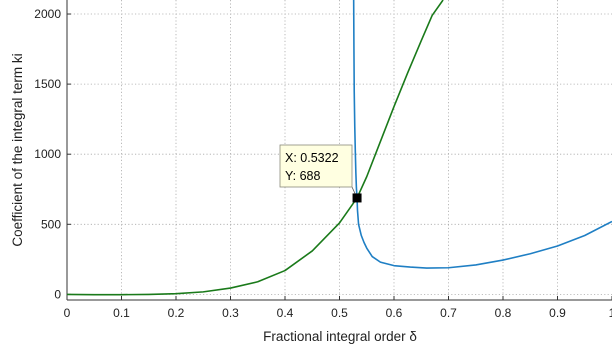  What do you see at coordinates (557, 313) in the screenshot?
I see `x-tick-label: 0.9` at bounding box center [557, 313].